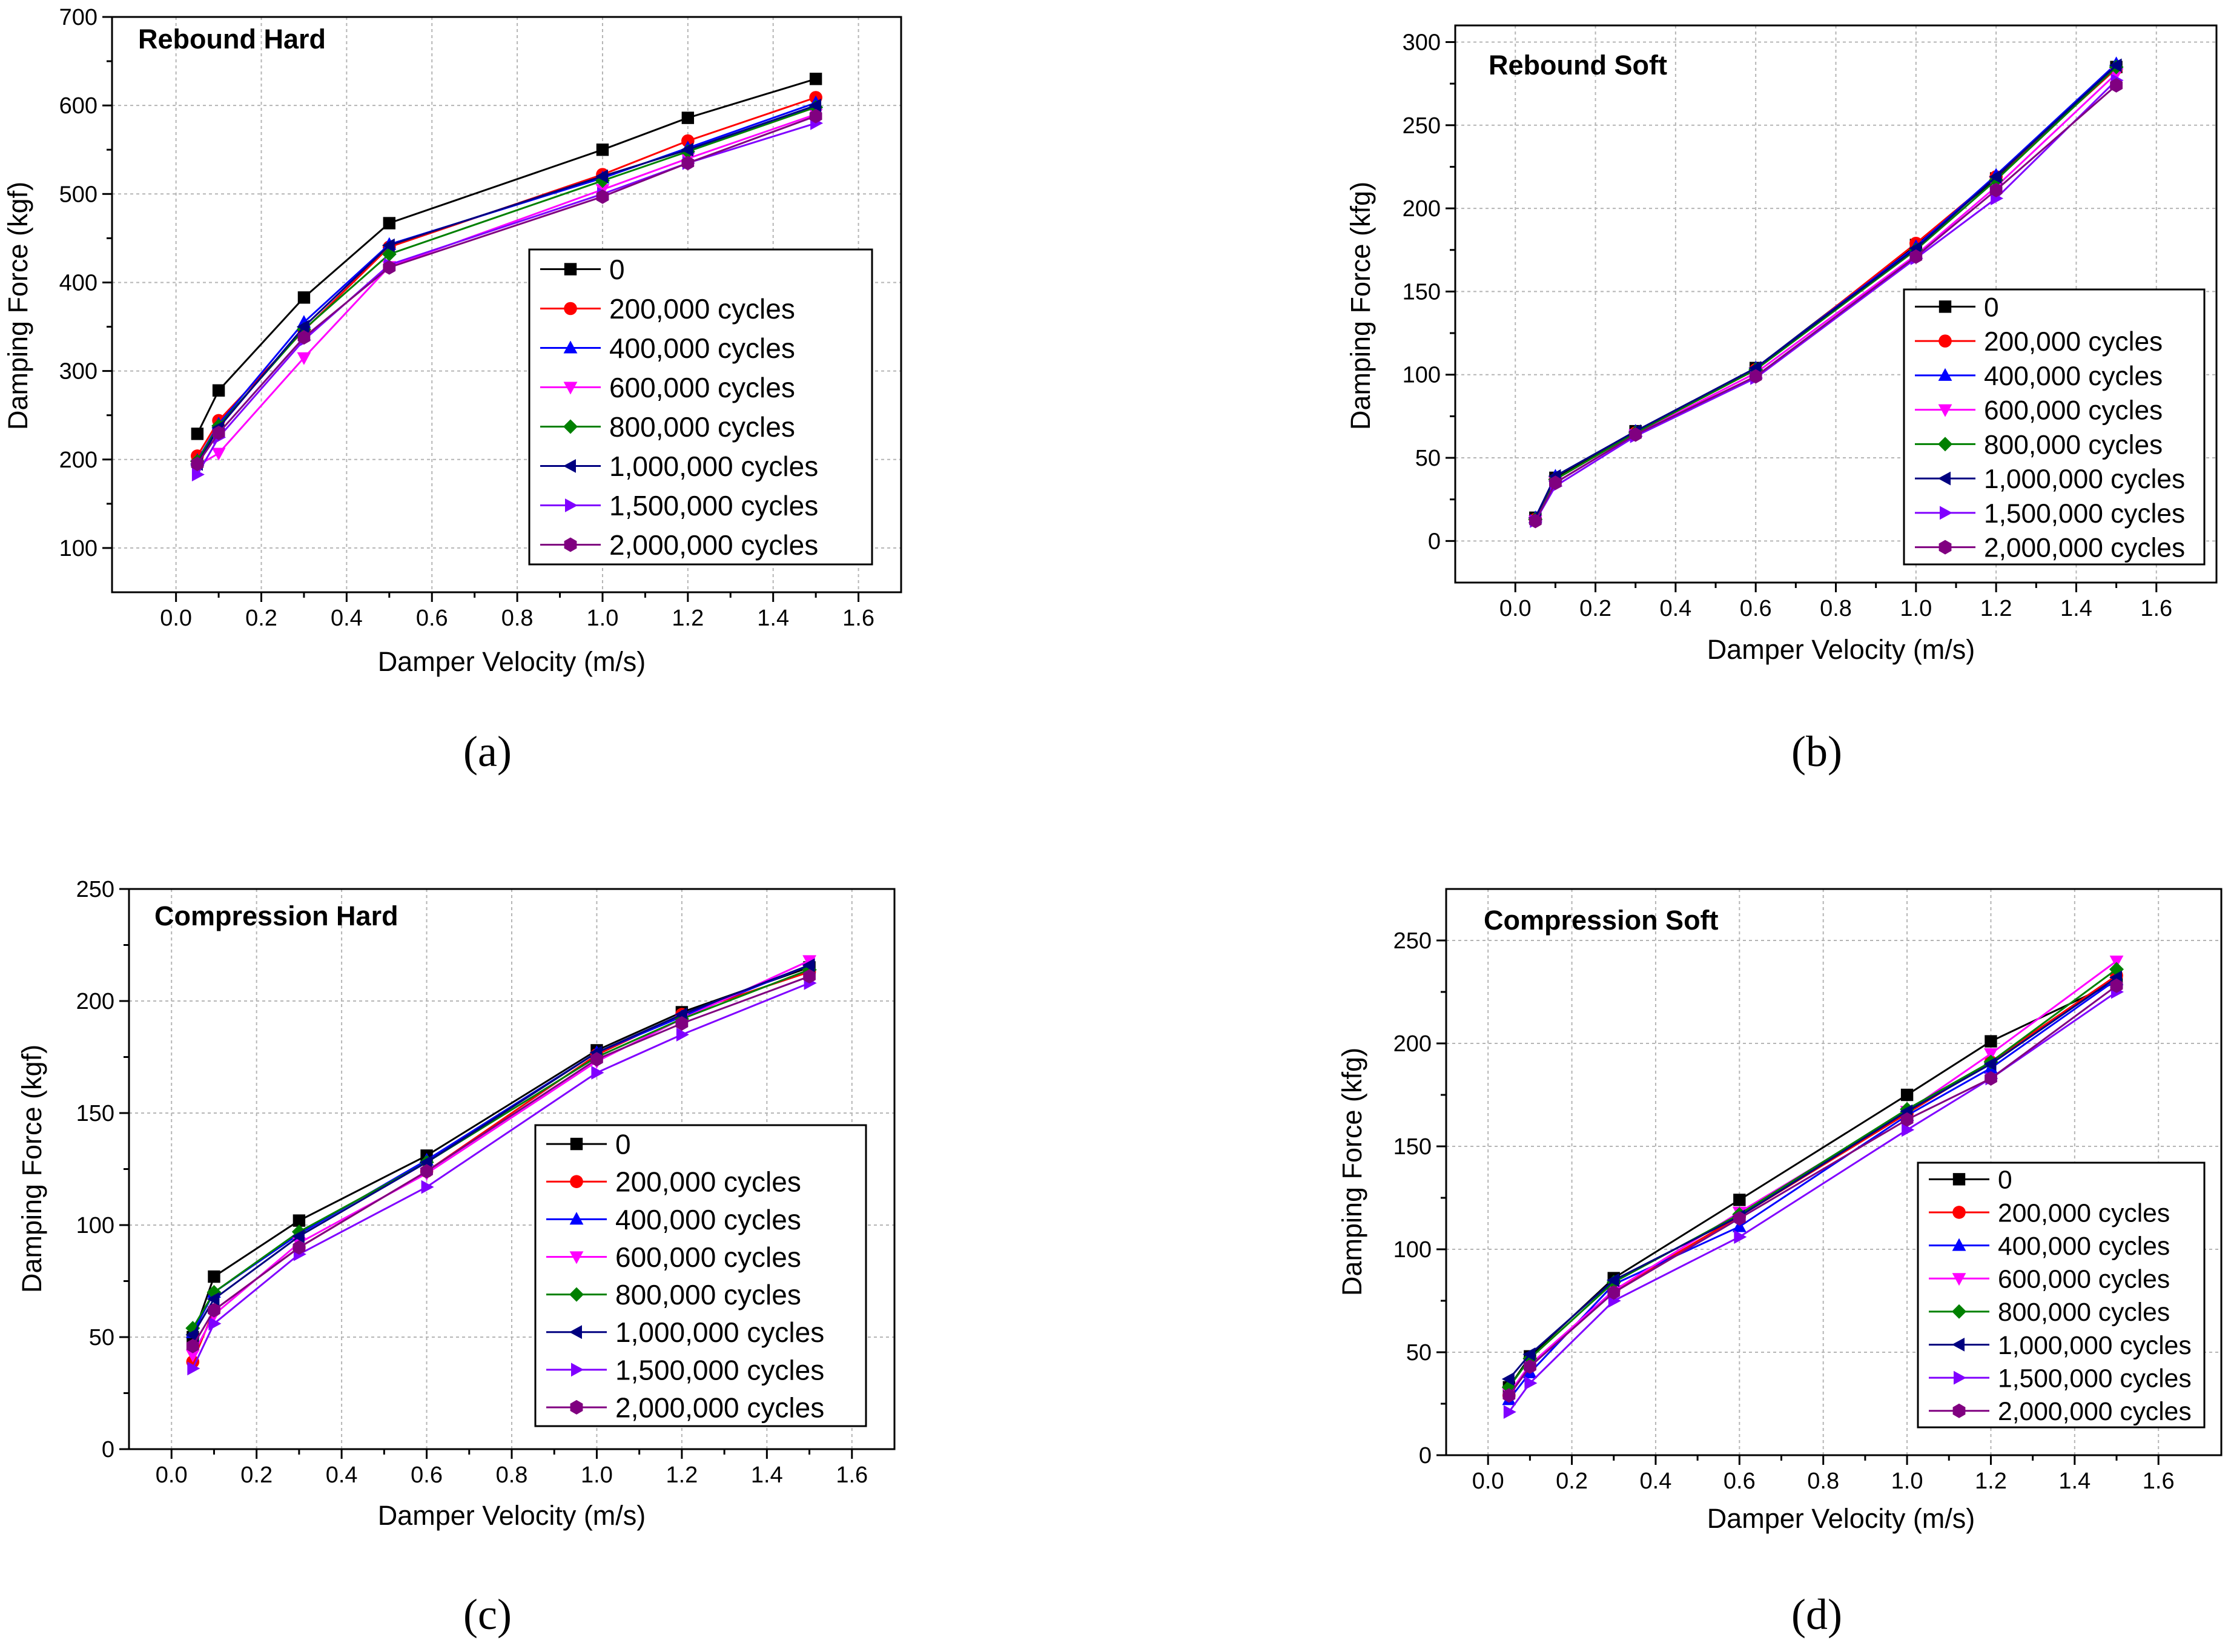 The width and height of the screenshot is (2231, 1652). Describe the element at coordinates (78, 194) in the screenshot. I see `y-tick-label: 500` at that location.